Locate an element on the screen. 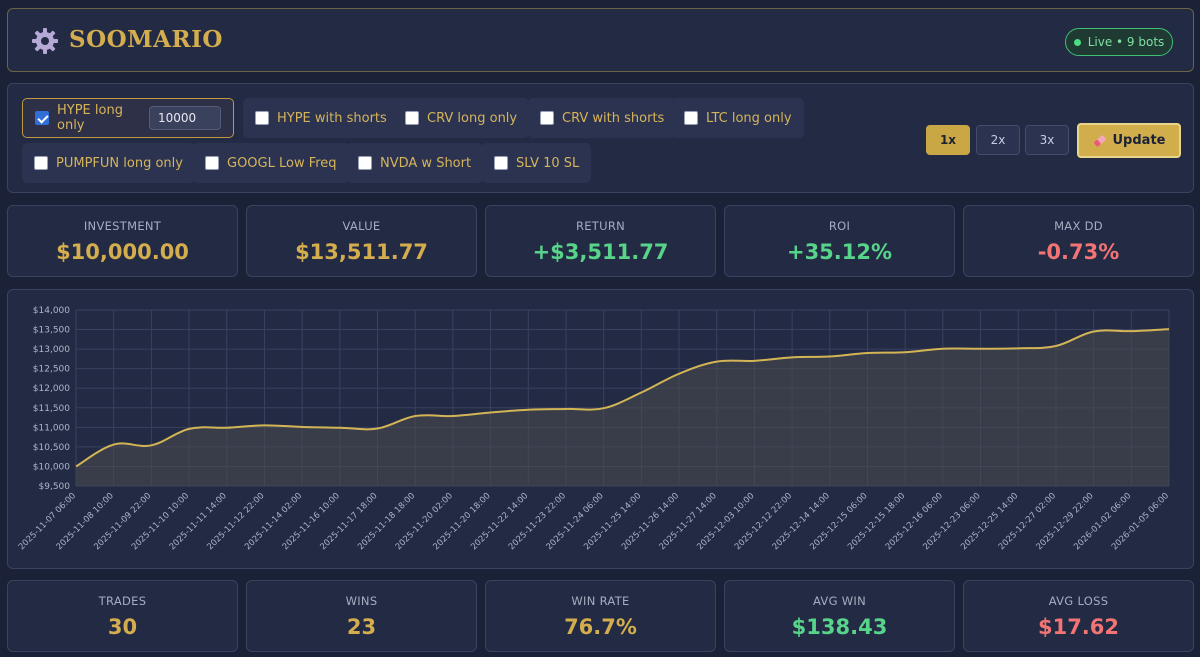 The image size is (1200, 657). stat-wins: WINS 23 is located at coordinates (361, 616).